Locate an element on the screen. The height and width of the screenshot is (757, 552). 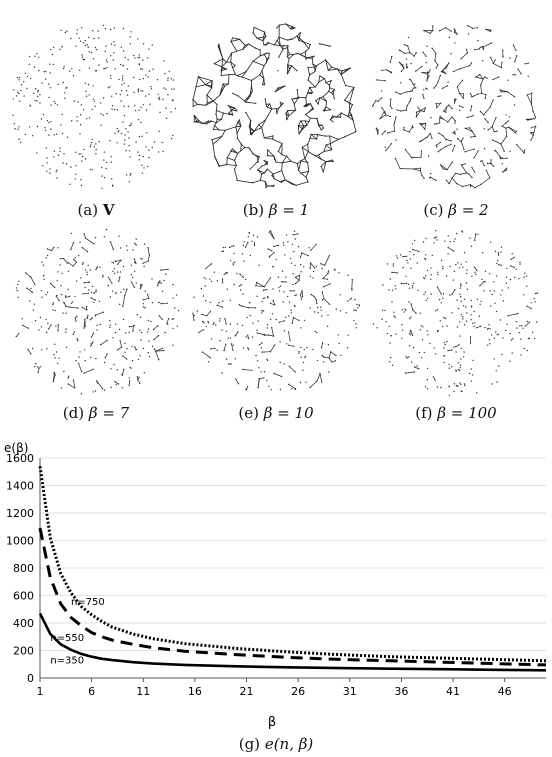
series-annotation: n=350 is located at coordinates (67, 661).